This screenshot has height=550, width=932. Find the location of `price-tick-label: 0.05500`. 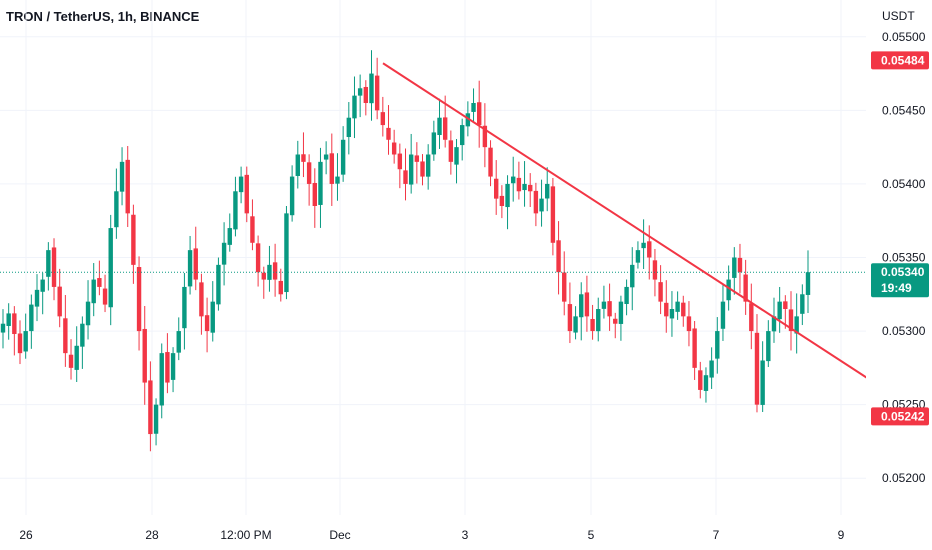

price-tick-label: 0.05500 is located at coordinates (904, 37).